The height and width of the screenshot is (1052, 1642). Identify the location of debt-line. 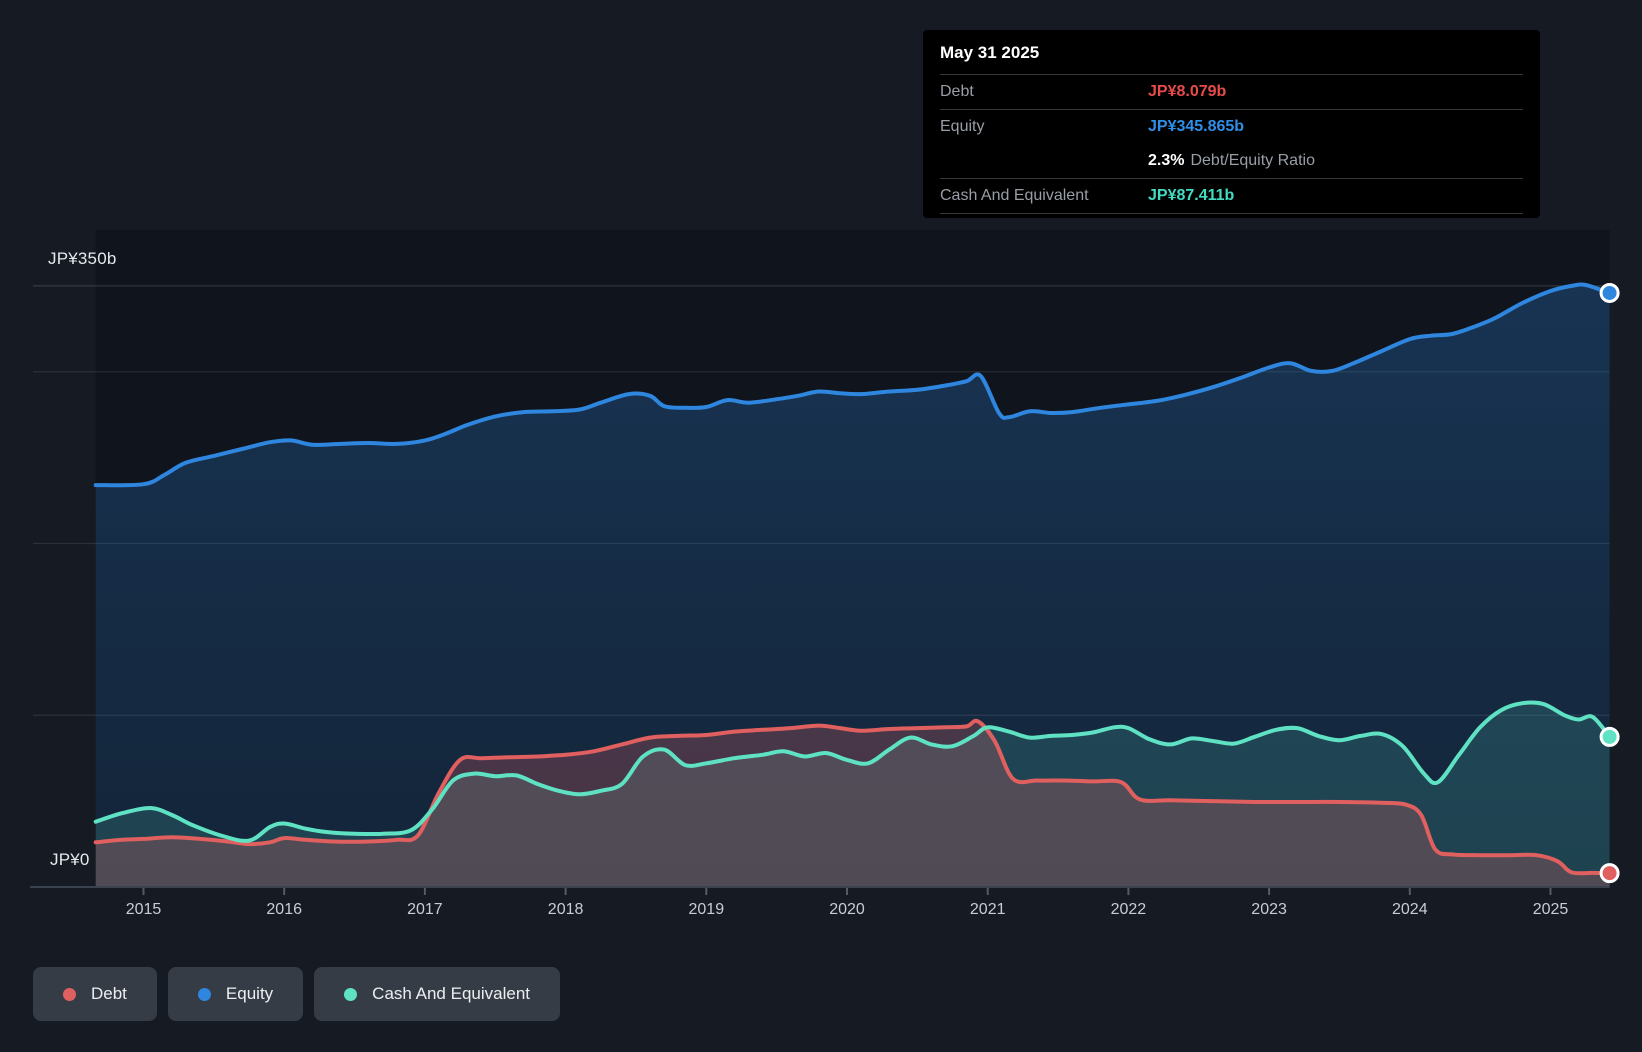
(852, 797).